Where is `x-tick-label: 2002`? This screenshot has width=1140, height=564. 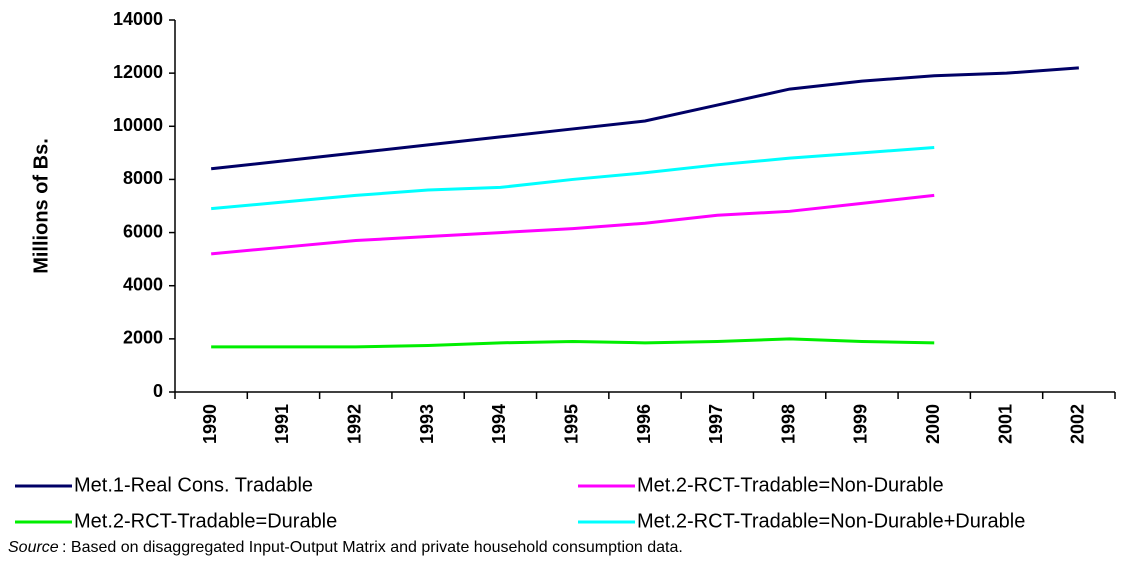 x-tick-label: 2002 is located at coordinates (1078, 424).